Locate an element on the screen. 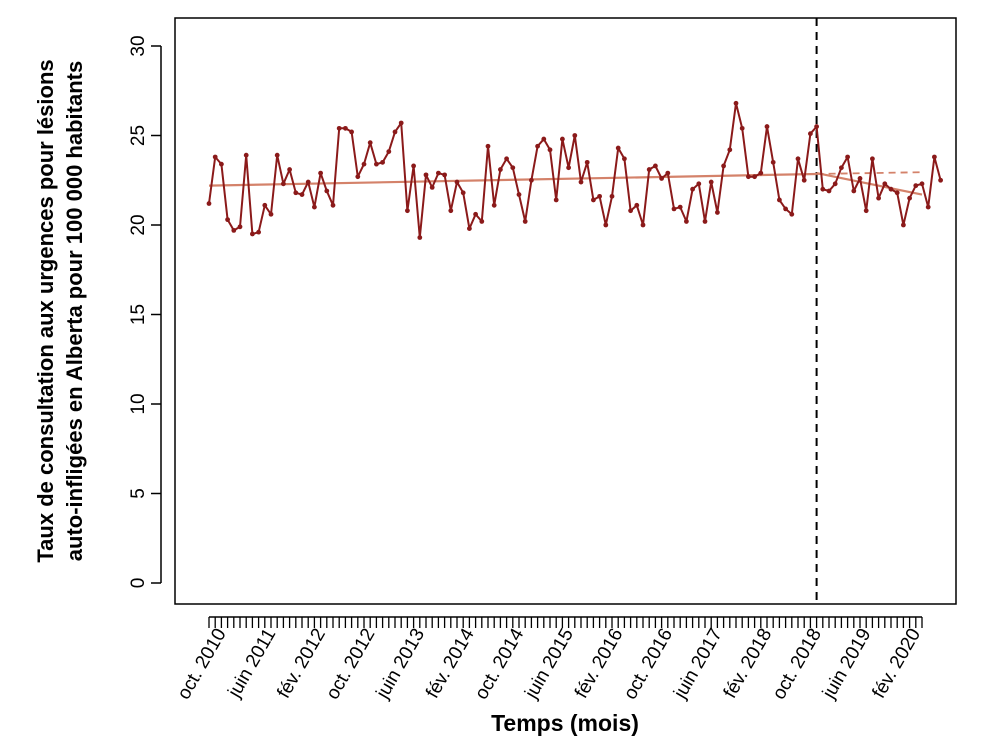 This screenshot has width=1000, height=753. y-axis: 0 5 10 15 20 25 30 is located at coordinates (145, 312).